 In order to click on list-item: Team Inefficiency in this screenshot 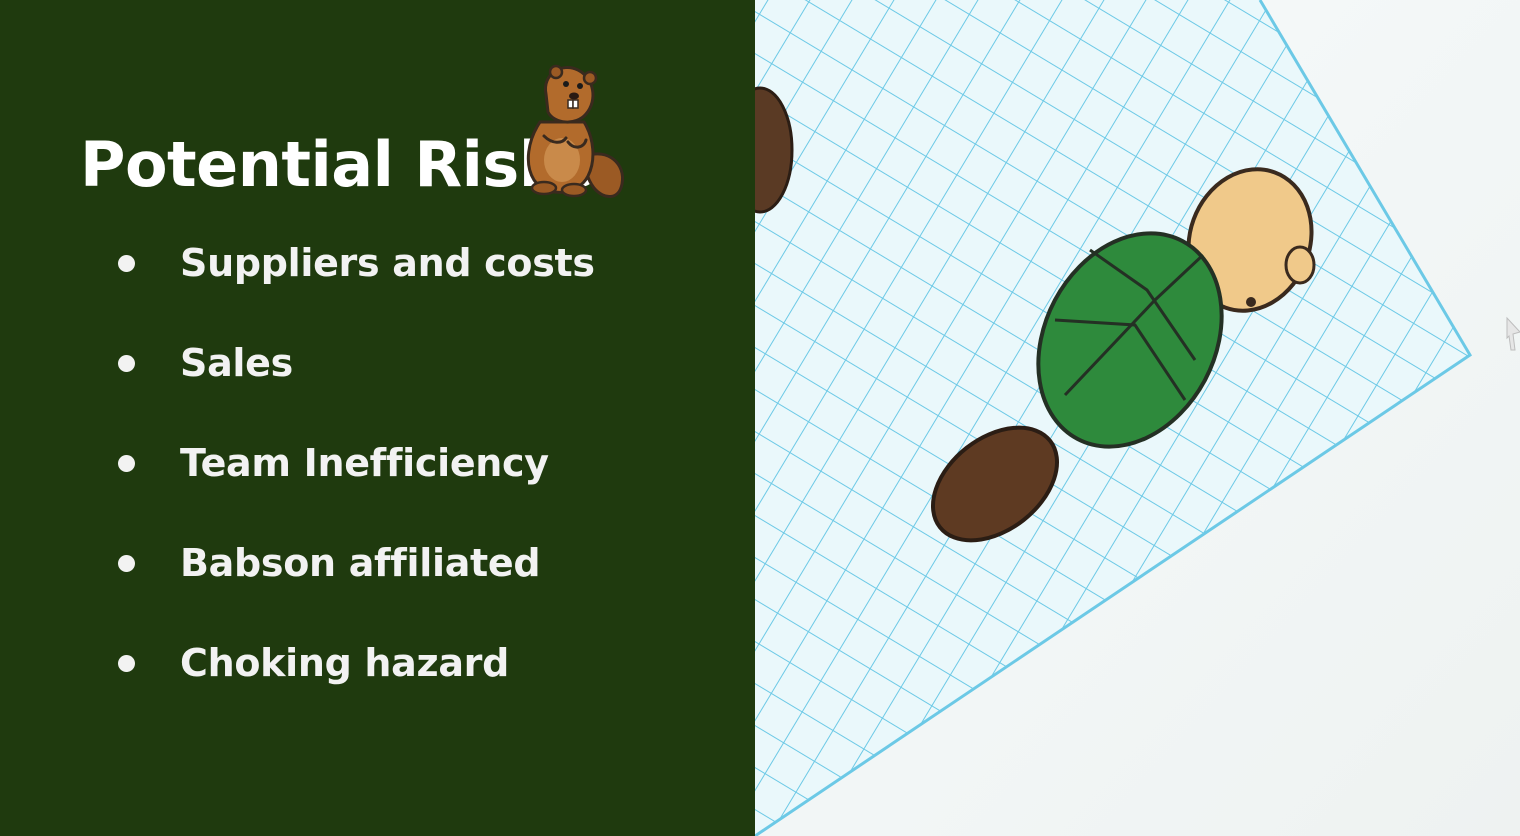, I will do `click(356, 484)`.